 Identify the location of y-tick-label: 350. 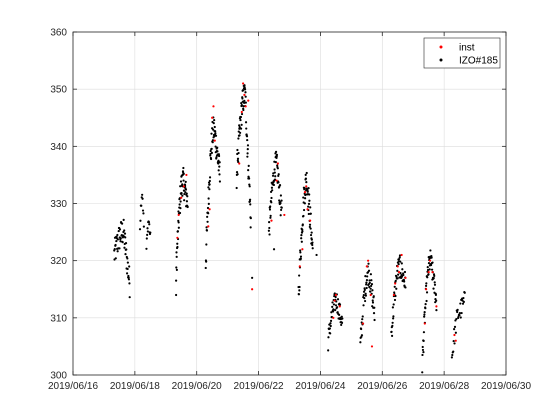
(58, 90).